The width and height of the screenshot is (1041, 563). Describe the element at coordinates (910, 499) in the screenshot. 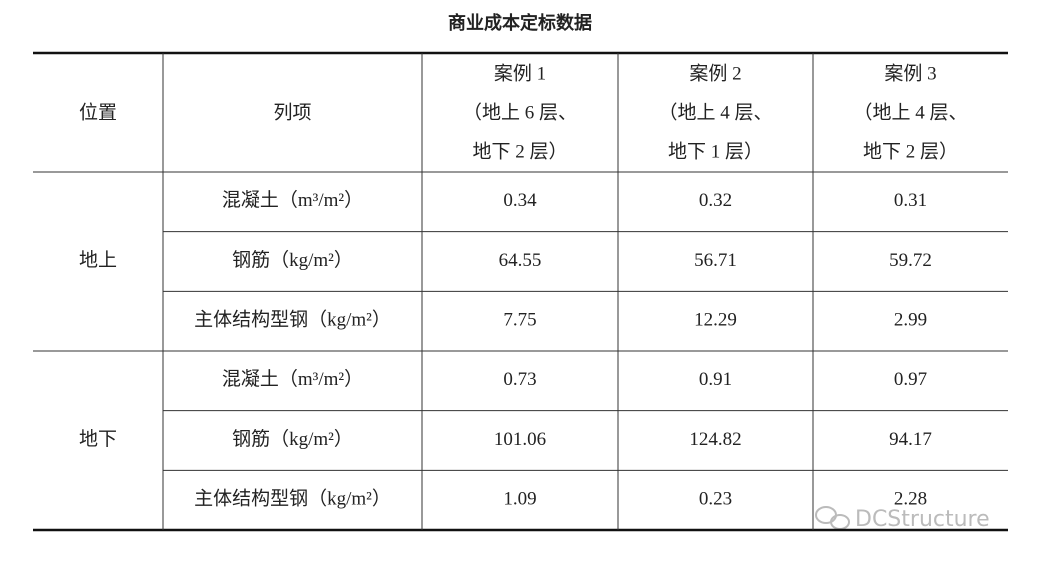

I see `value-cell: 2.28` at that location.